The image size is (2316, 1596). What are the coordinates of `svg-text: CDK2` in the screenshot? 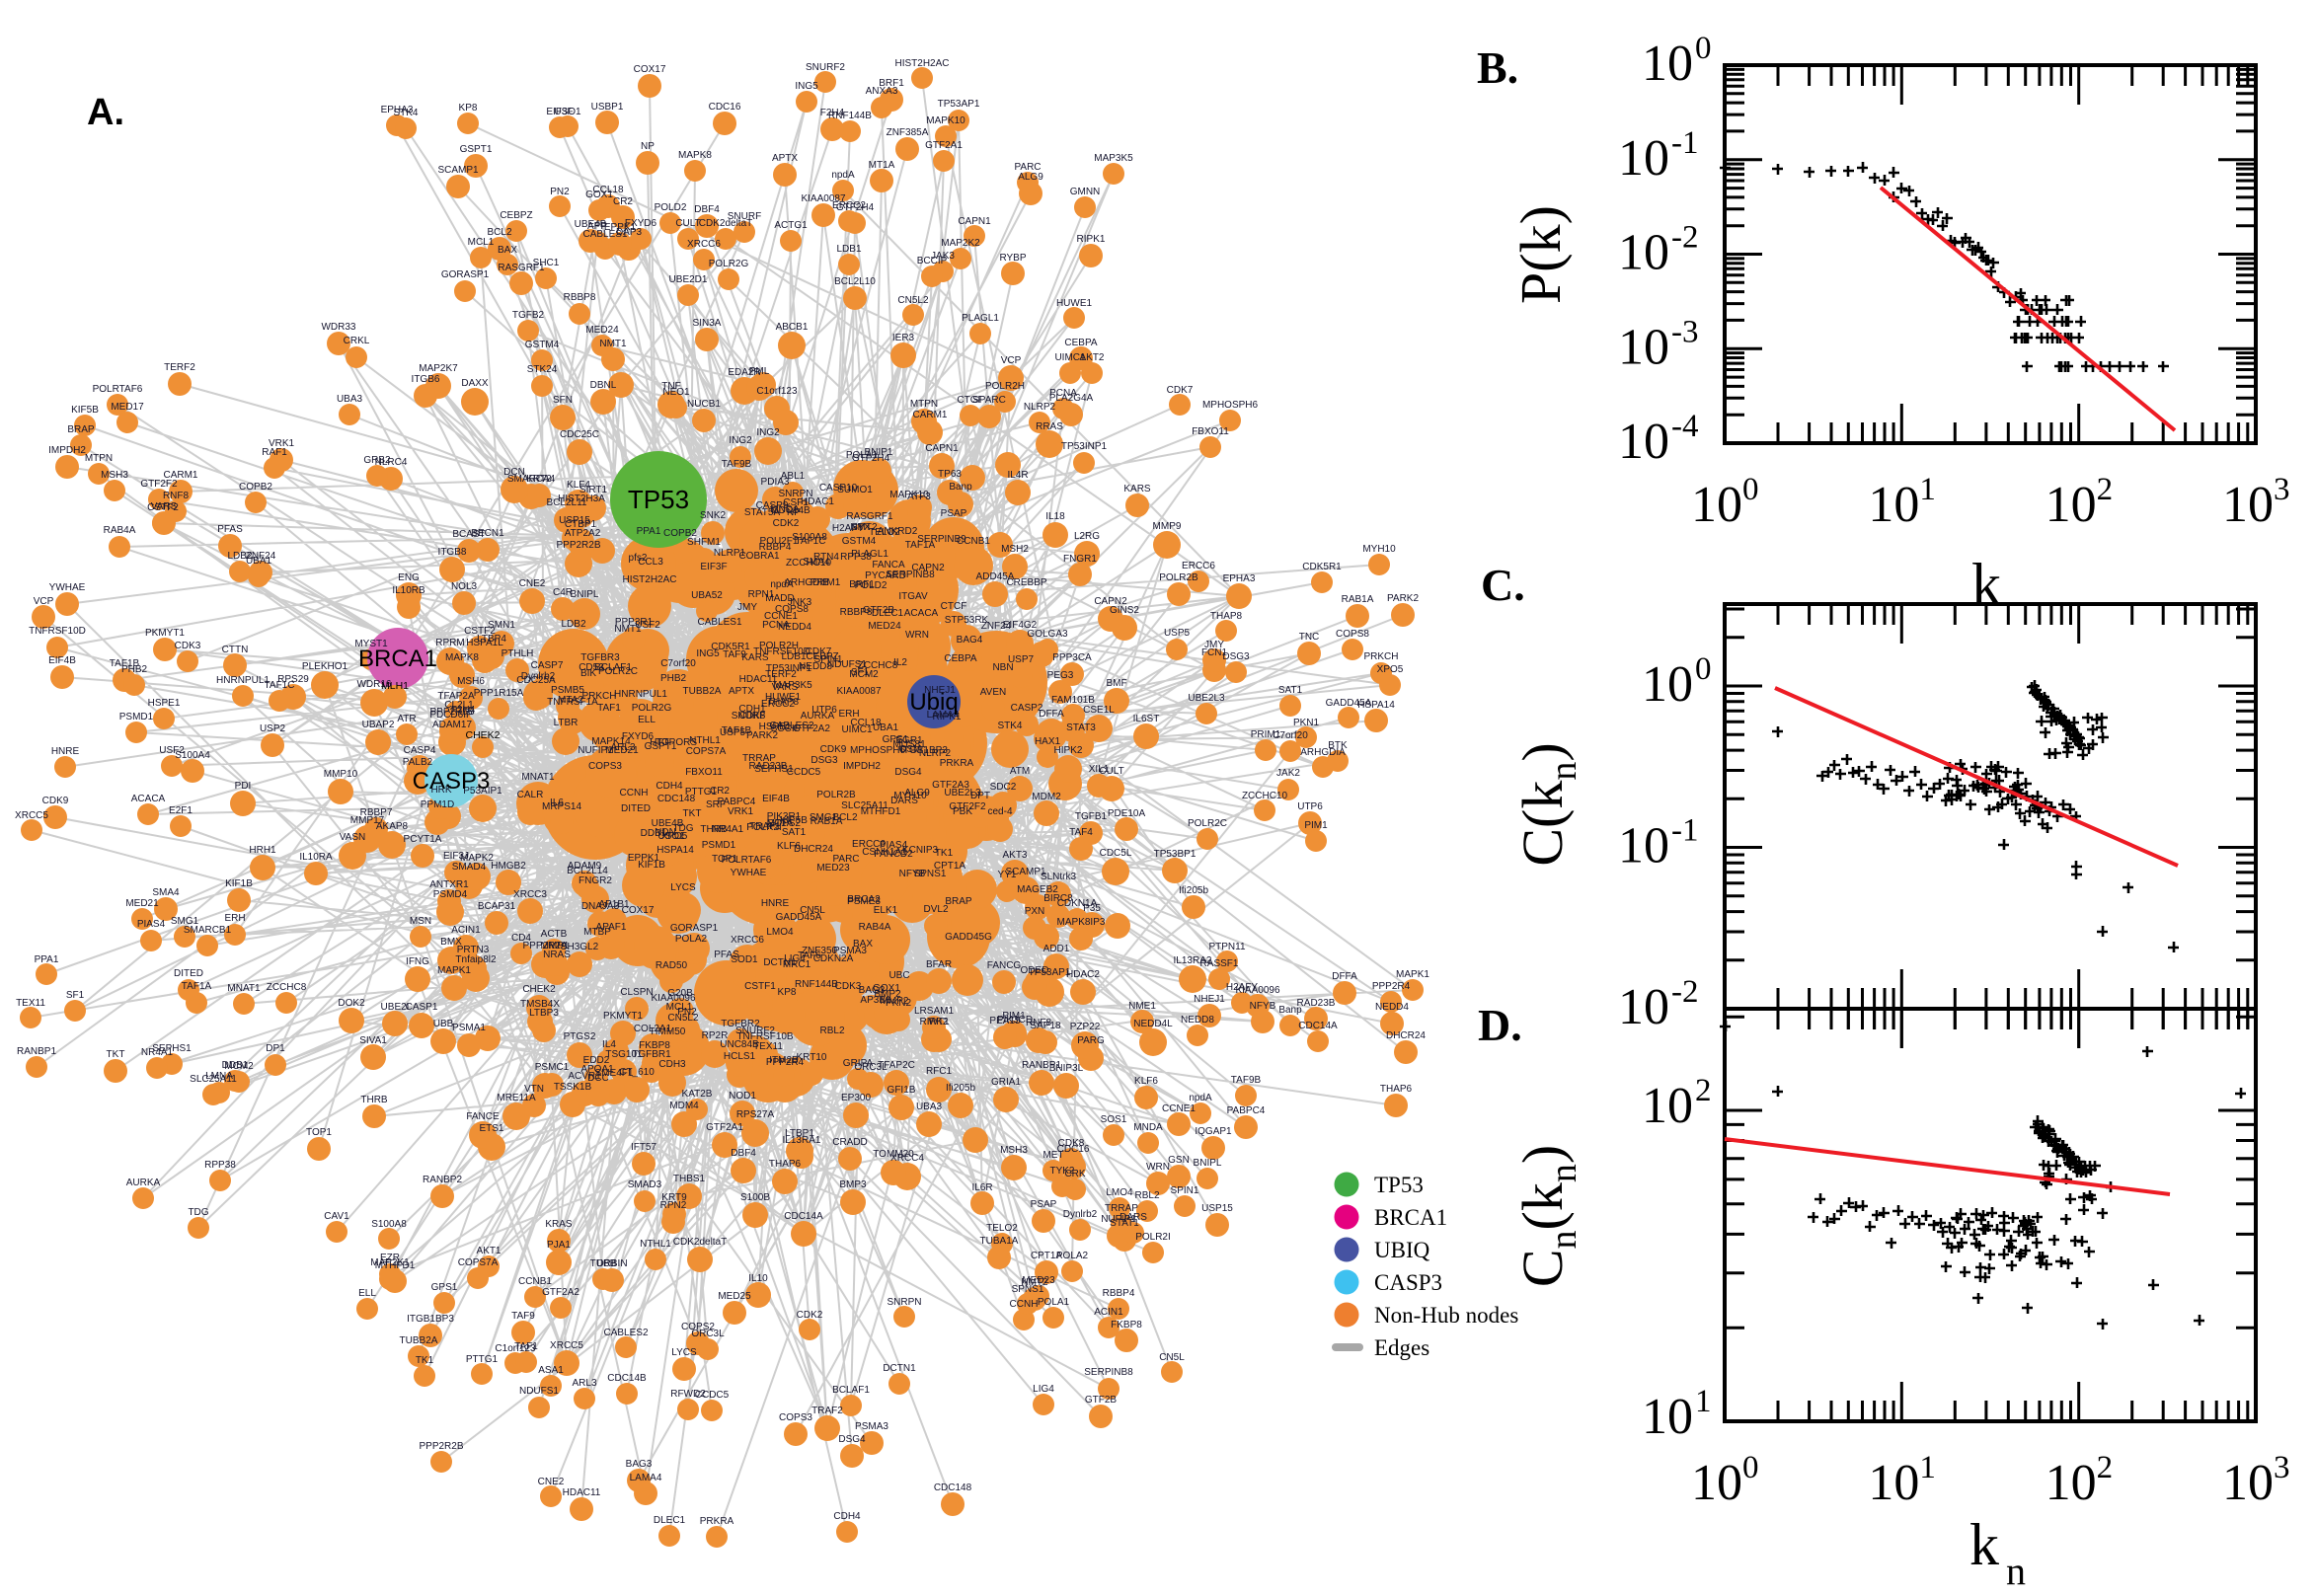 It's located at (810, 1315).